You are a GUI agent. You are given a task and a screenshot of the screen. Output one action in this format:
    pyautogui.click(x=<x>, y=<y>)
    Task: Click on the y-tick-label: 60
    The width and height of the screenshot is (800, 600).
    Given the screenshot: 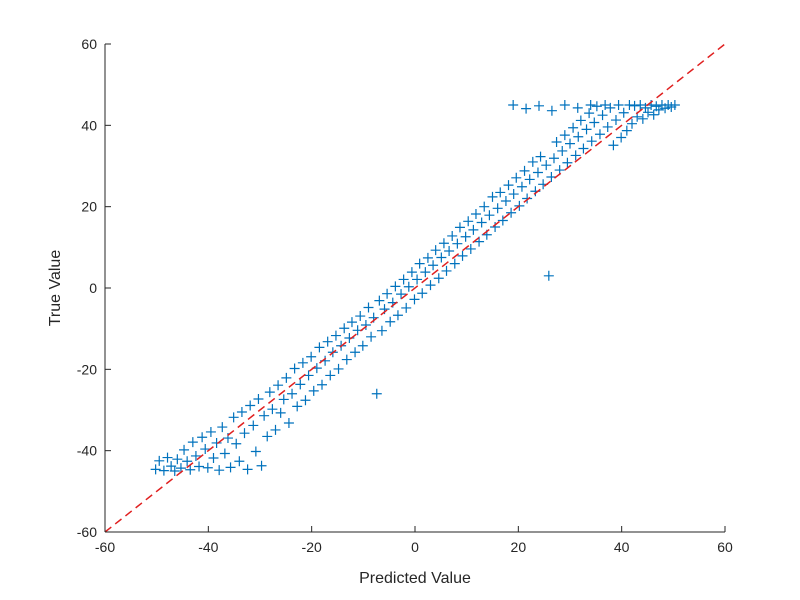 What is the action you would take?
    pyautogui.click(x=89, y=44)
    